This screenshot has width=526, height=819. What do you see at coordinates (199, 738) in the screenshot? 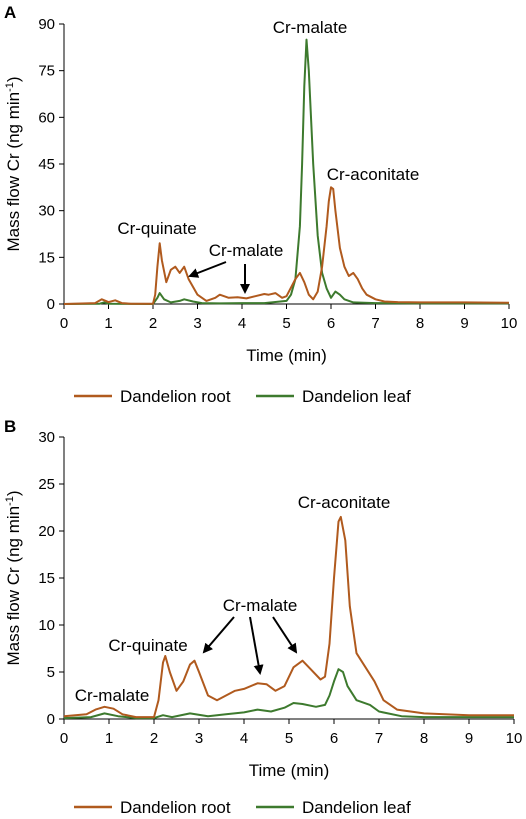
I see `x-tick-label-b-3: 3` at bounding box center [199, 738].